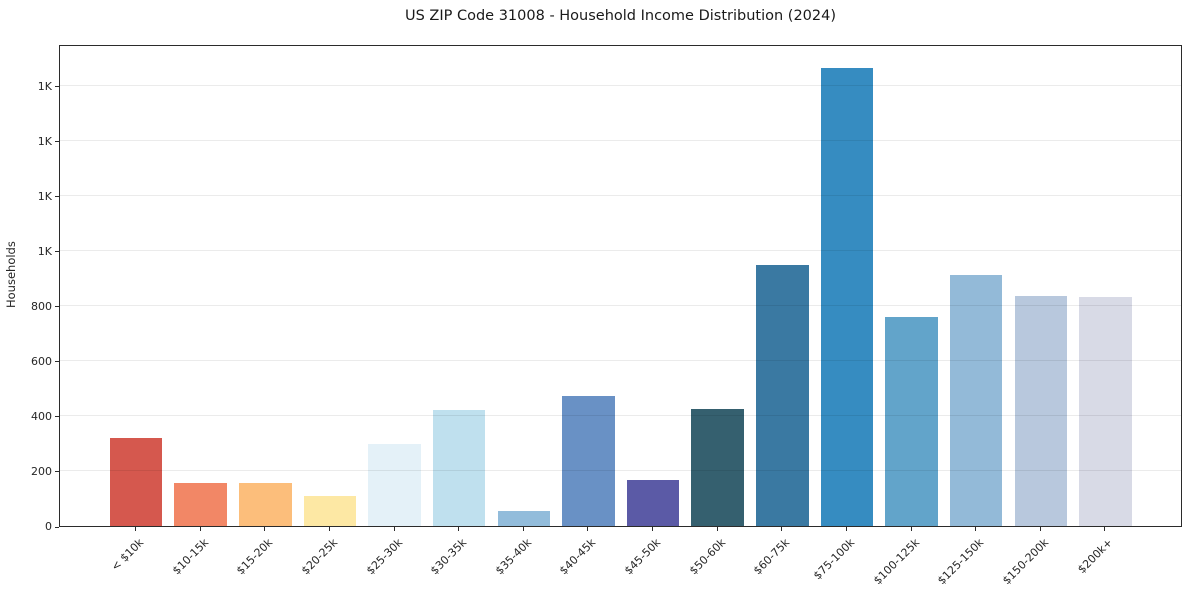 The image size is (1189, 590). What do you see at coordinates (1105, 411) in the screenshot?
I see `bar-200k` at bounding box center [1105, 411].